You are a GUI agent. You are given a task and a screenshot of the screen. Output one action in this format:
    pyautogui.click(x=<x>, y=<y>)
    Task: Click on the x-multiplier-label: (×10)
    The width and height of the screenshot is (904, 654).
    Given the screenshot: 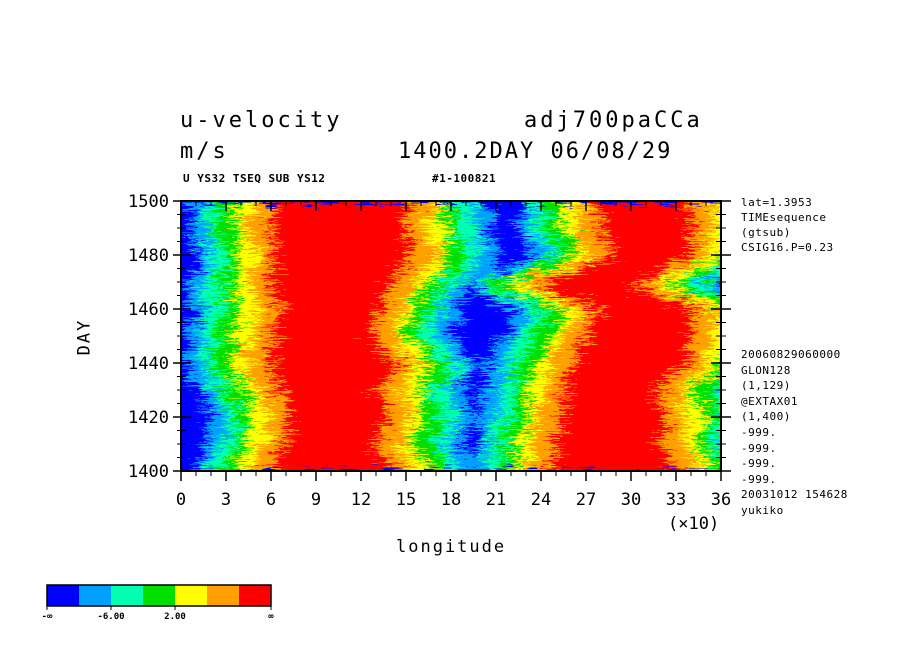 What is the action you would take?
    pyautogui.click(x=694, y=524)
    